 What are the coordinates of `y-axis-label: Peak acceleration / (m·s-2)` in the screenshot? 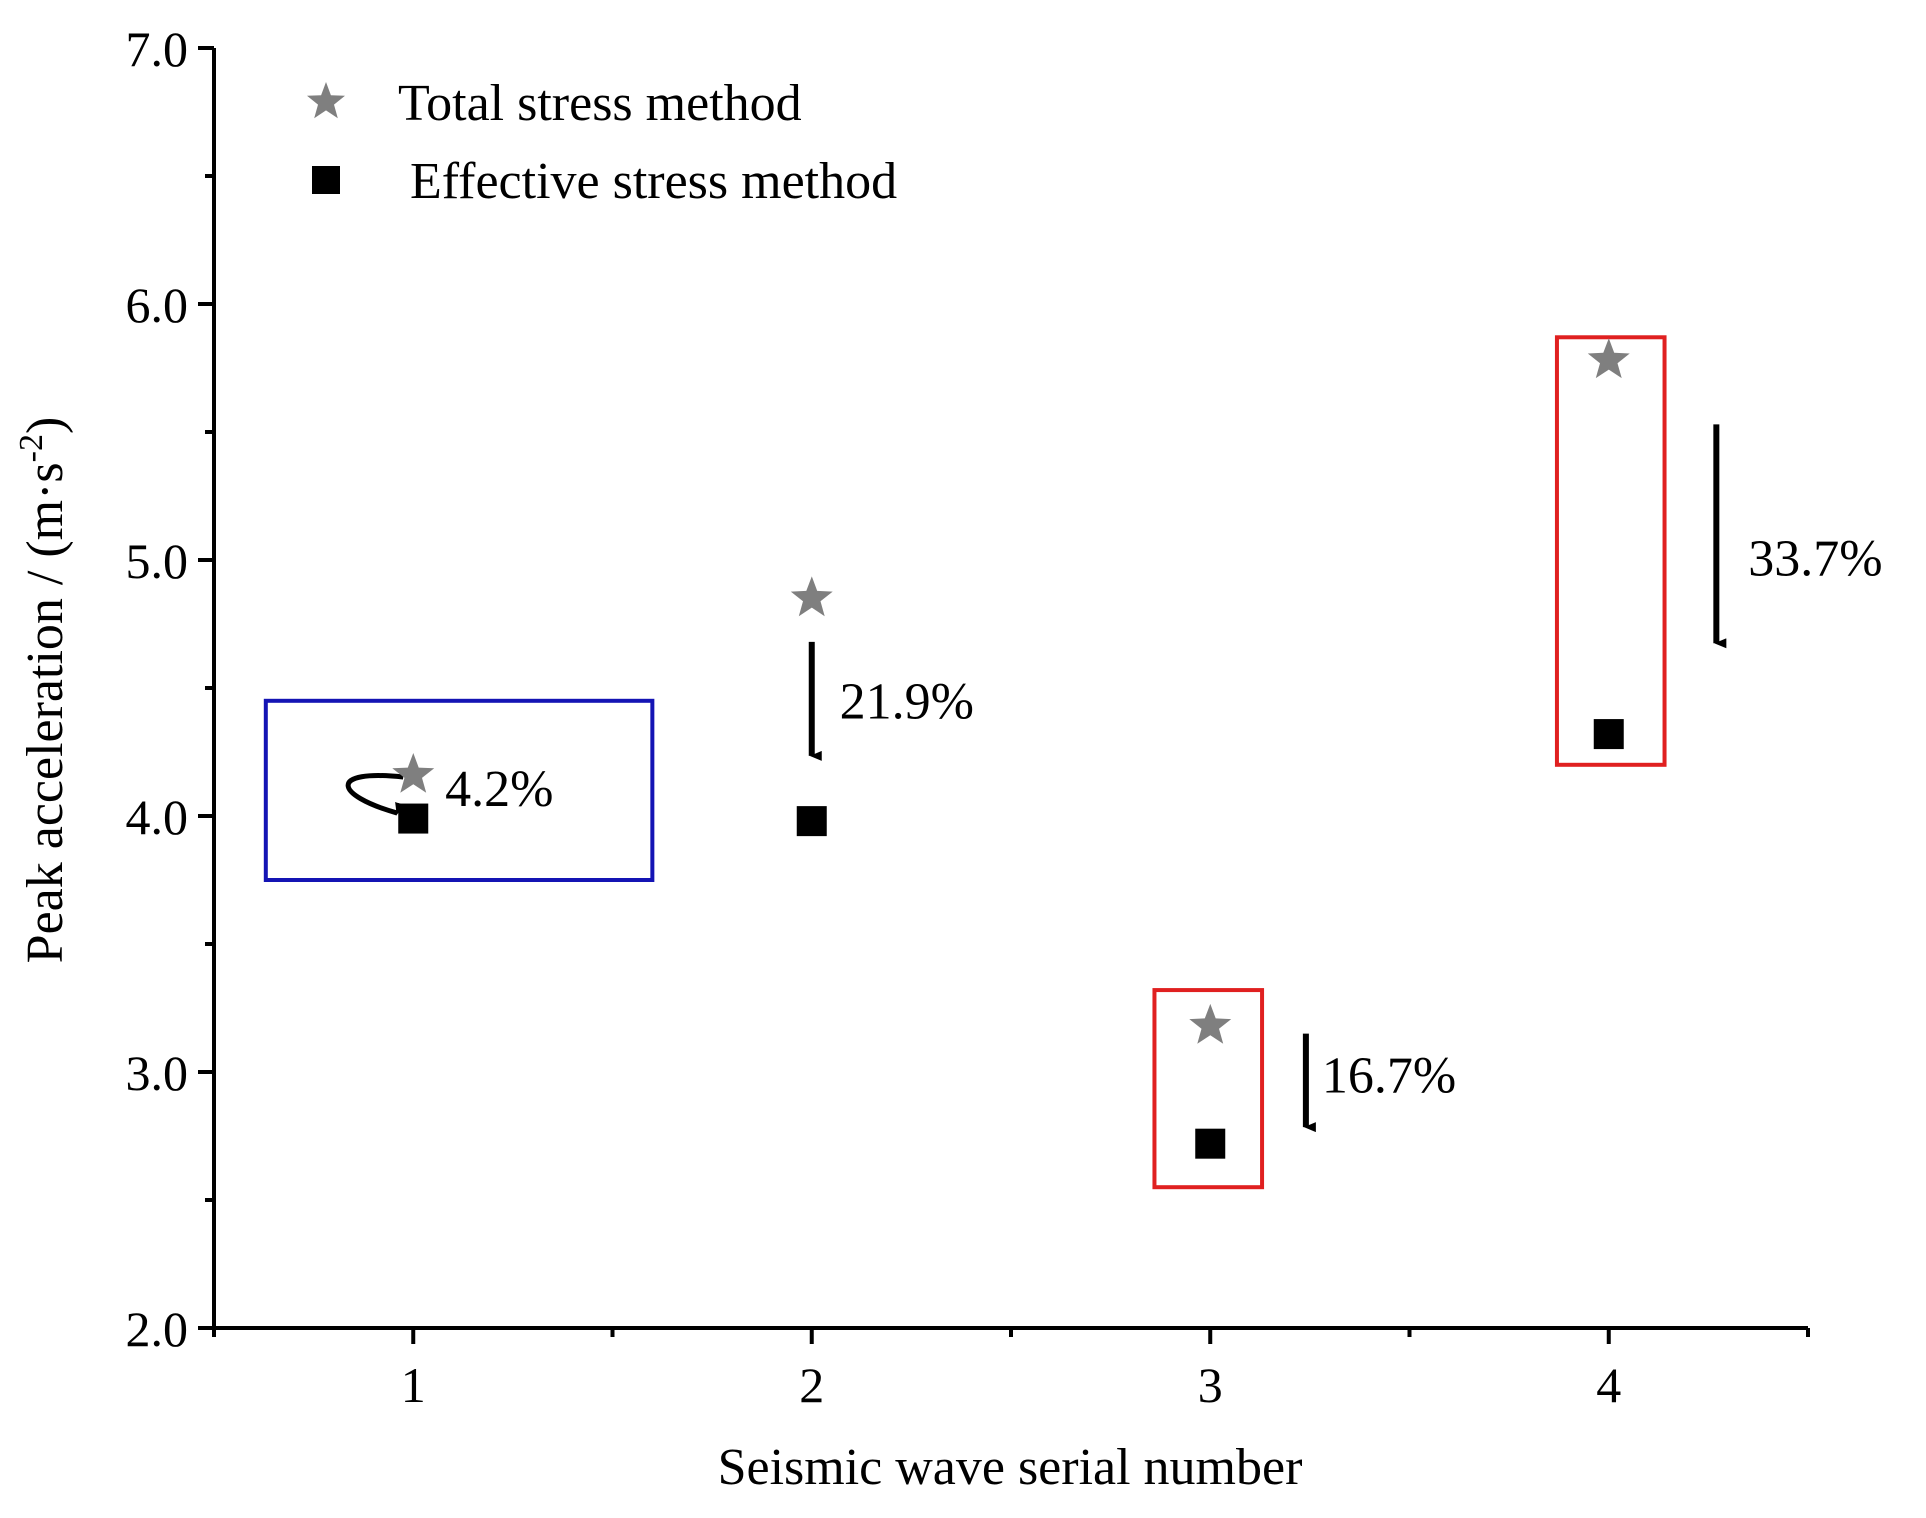 It's located at (43, 690).